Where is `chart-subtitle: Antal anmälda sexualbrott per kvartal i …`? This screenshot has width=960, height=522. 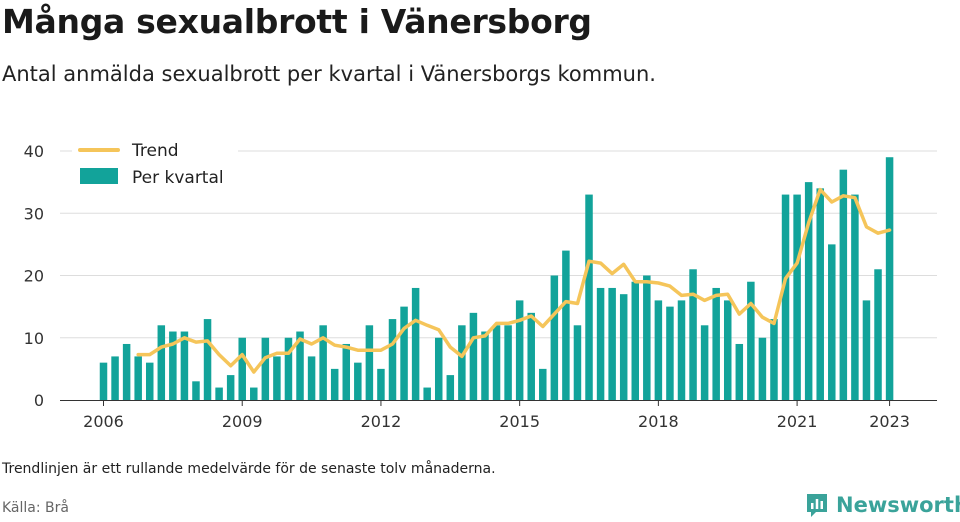
chart-subtitle: Antal anmälda sexualbrott per kvartal i … is located at coordinates (329, 74).